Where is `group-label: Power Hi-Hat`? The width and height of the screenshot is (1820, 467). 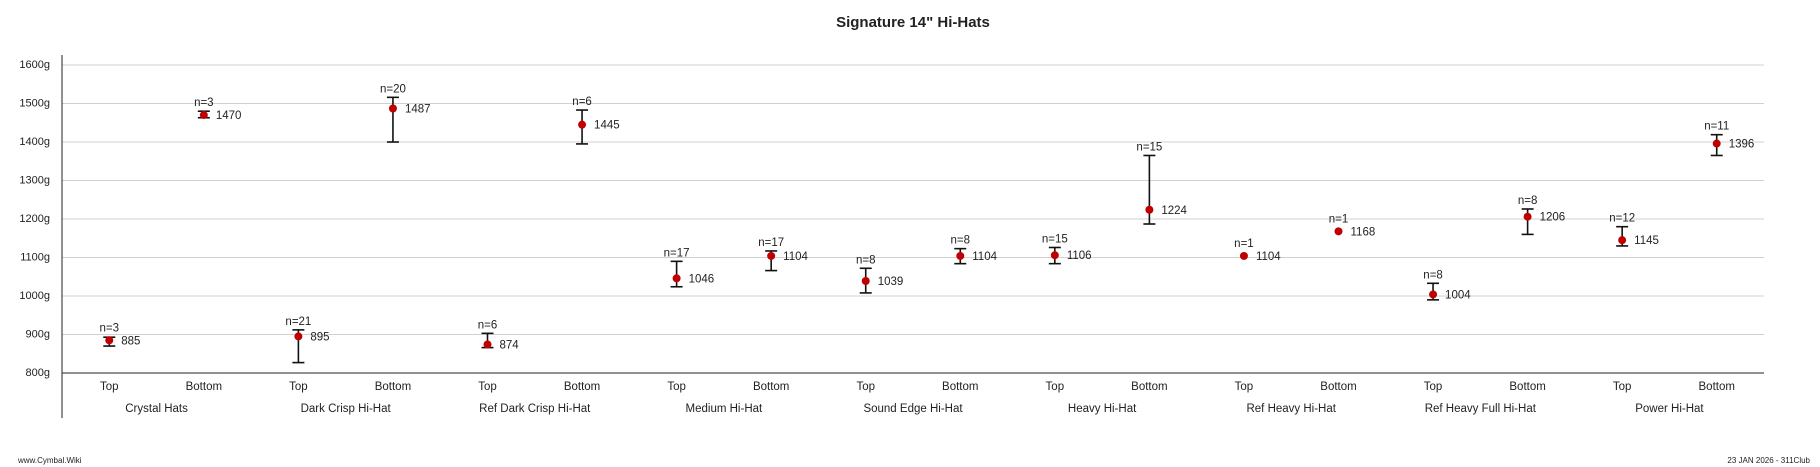 group-label: Power Hi-Hat is located at coordinates (1669, 409).